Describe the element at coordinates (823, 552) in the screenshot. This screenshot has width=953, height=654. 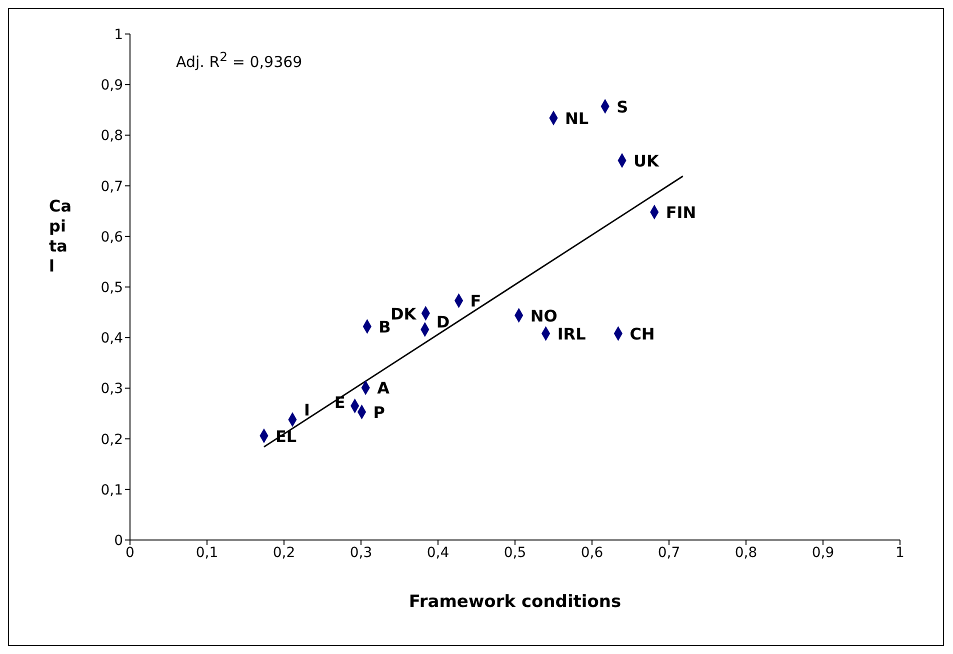
I see `x-tick-label: 0,9` at that location.